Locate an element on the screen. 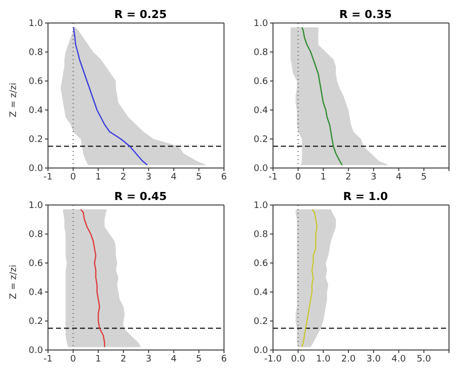 This screenshot has height=380, width=469. x-tick-label: 5.0 is located at coordinates (424, 359).